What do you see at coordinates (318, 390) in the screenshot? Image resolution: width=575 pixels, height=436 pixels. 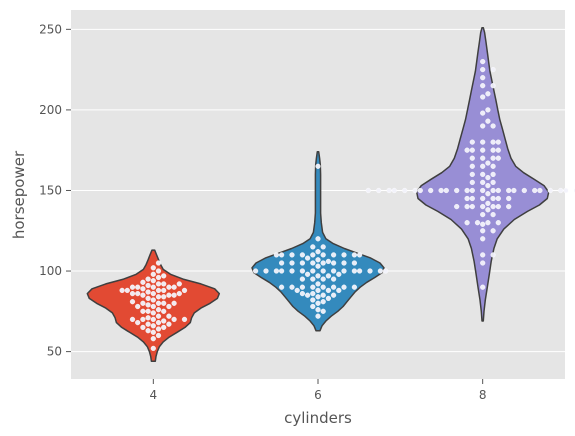 I see `x-axis-ticks: 4 6 8` at bounding box center [318, 390].